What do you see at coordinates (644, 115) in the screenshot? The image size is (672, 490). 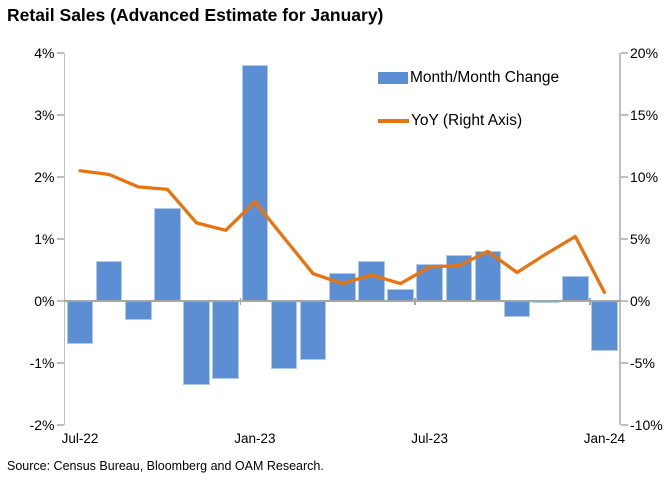 I see `right-axis-label: 15%` at bounding box center [644, 115].